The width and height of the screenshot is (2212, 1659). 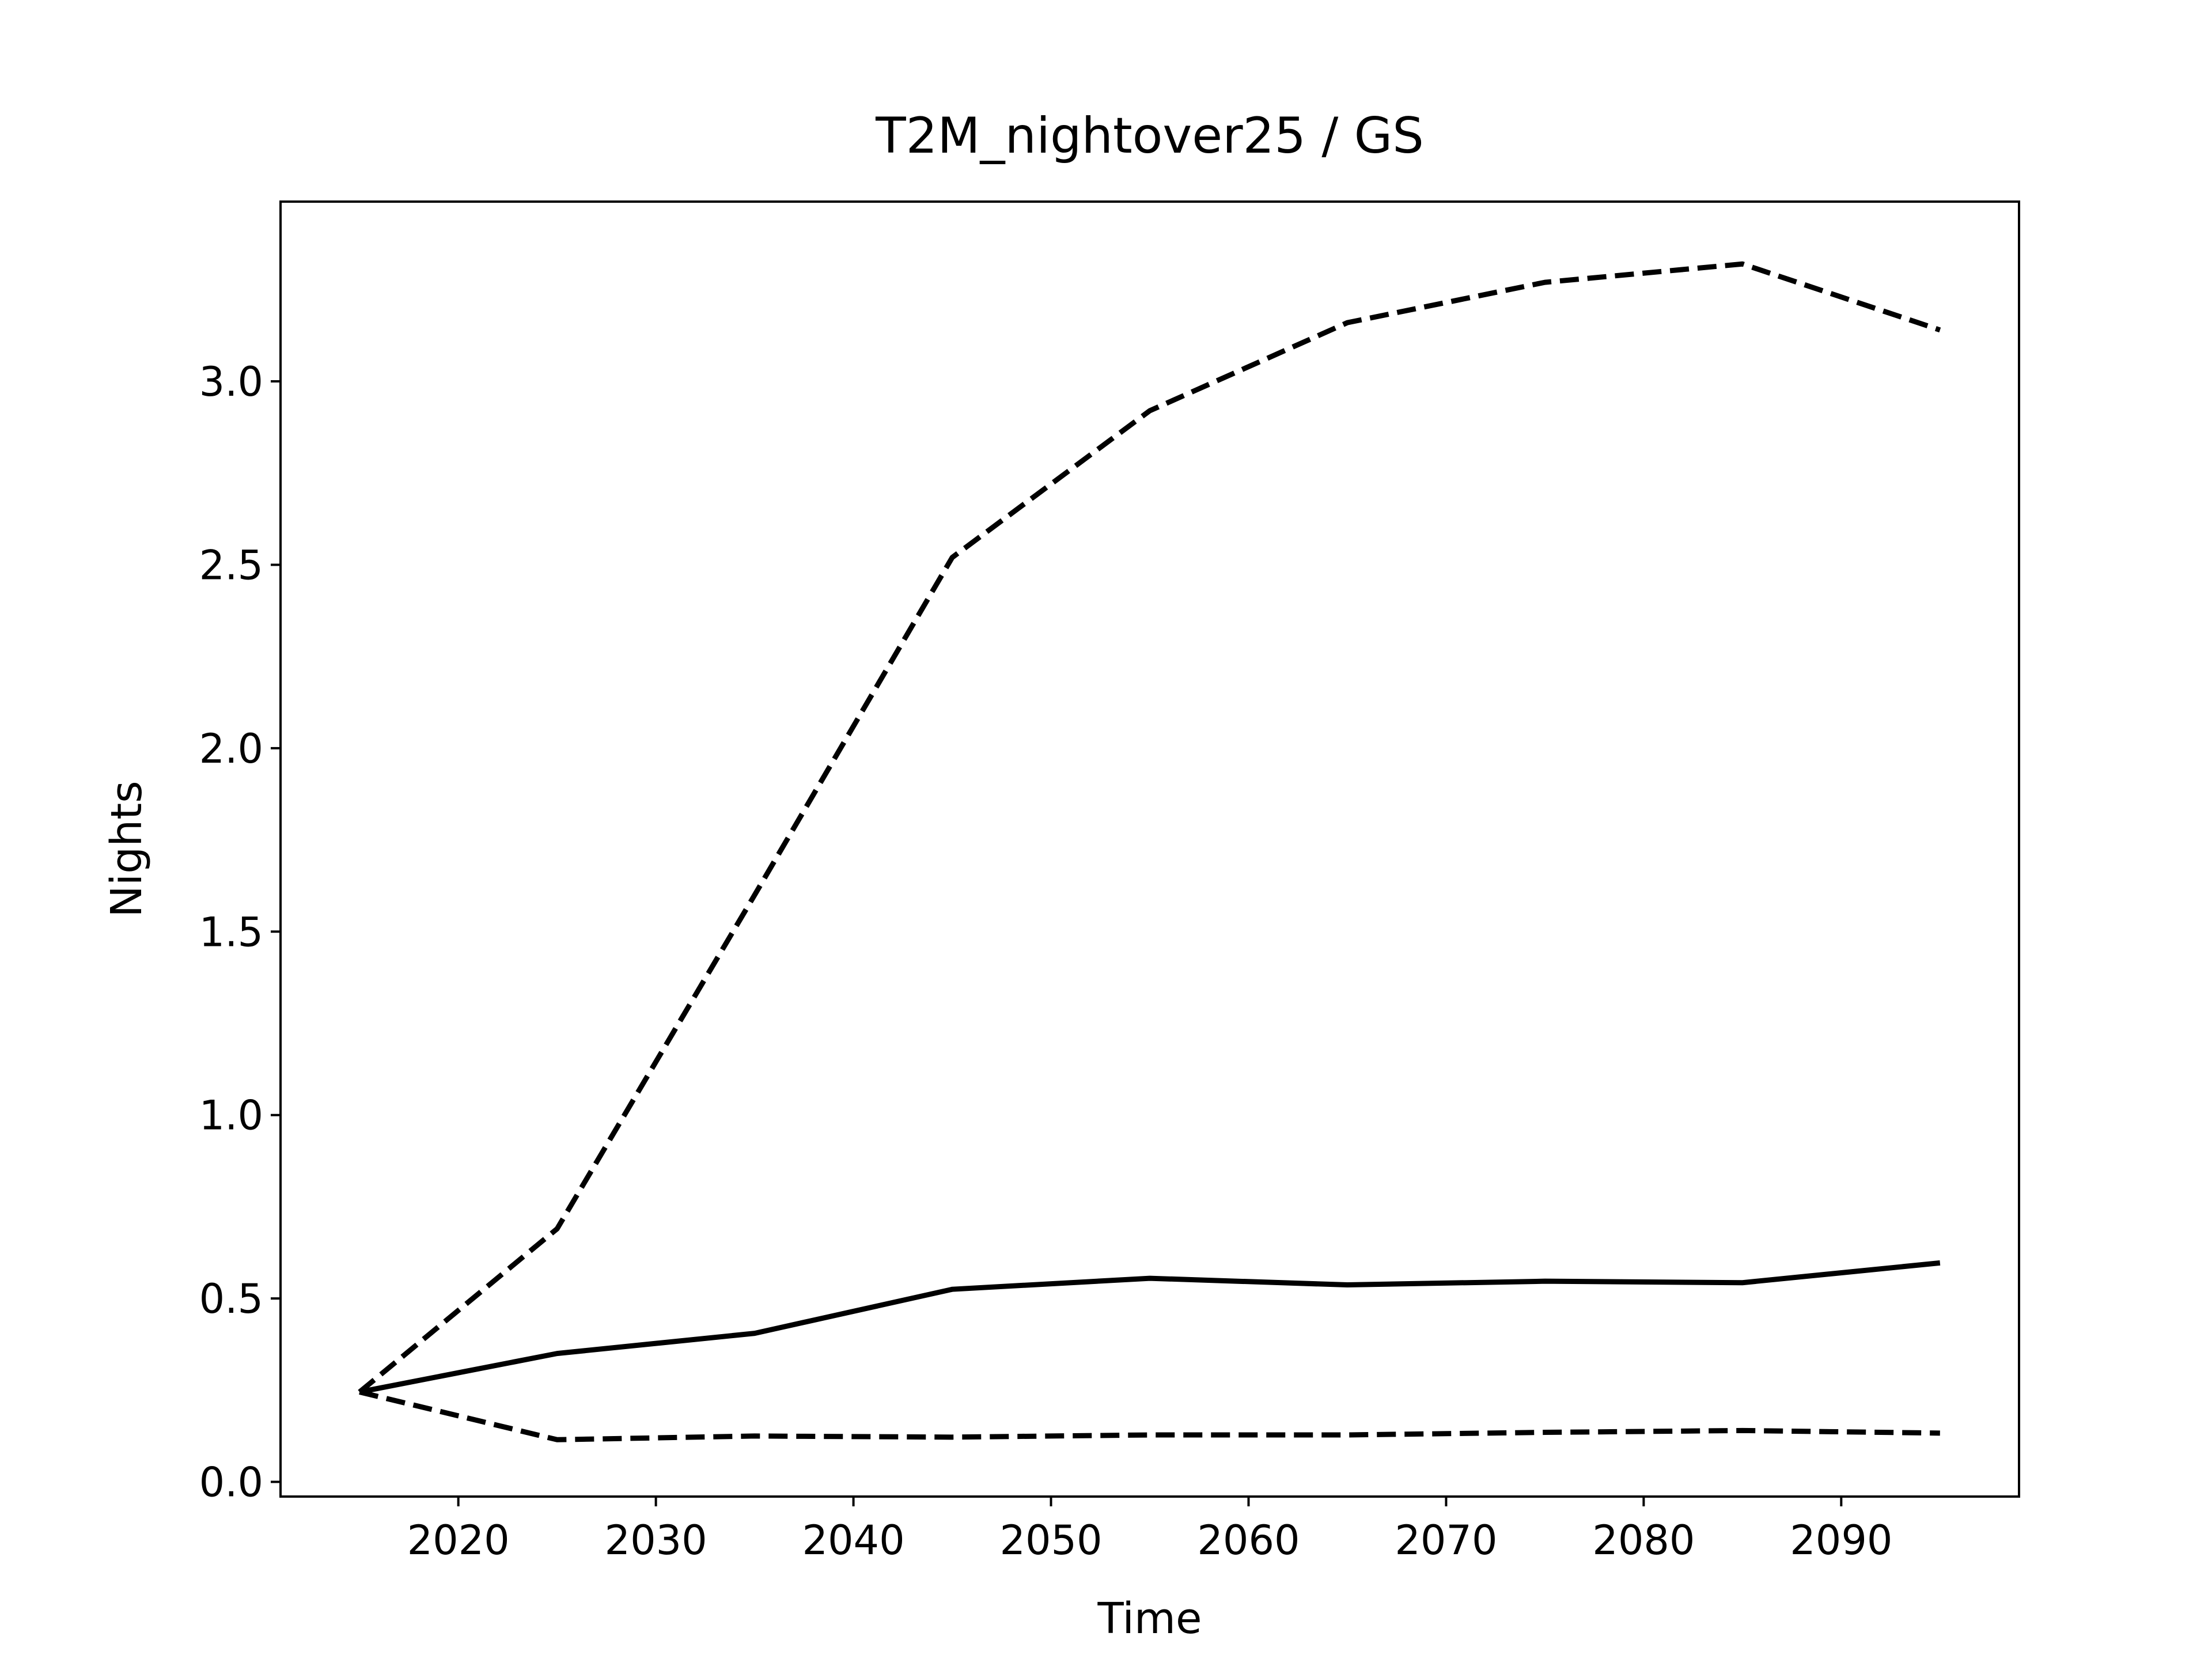 I want to click on chart-title: T2M_nightover25 / GS, so click(x=1149, y=136).